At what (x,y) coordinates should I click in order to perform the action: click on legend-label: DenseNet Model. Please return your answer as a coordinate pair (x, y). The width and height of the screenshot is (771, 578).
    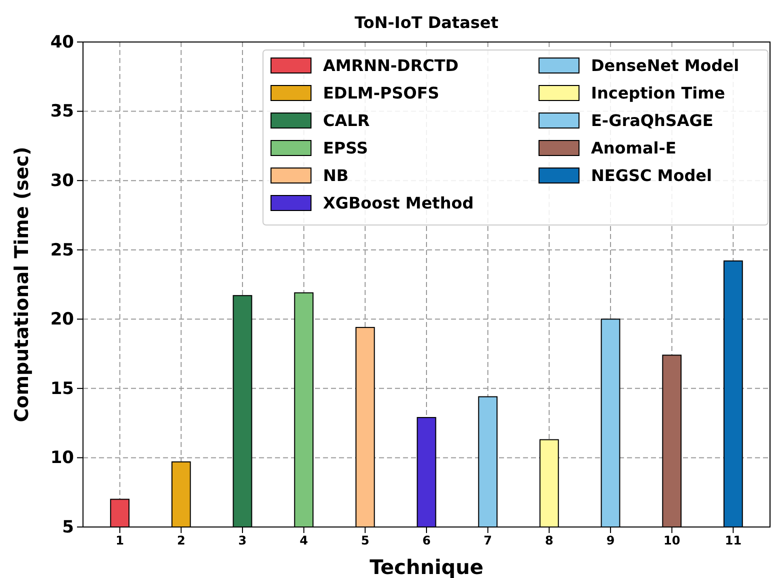
    Looking at the image, I should click on (665, 65).